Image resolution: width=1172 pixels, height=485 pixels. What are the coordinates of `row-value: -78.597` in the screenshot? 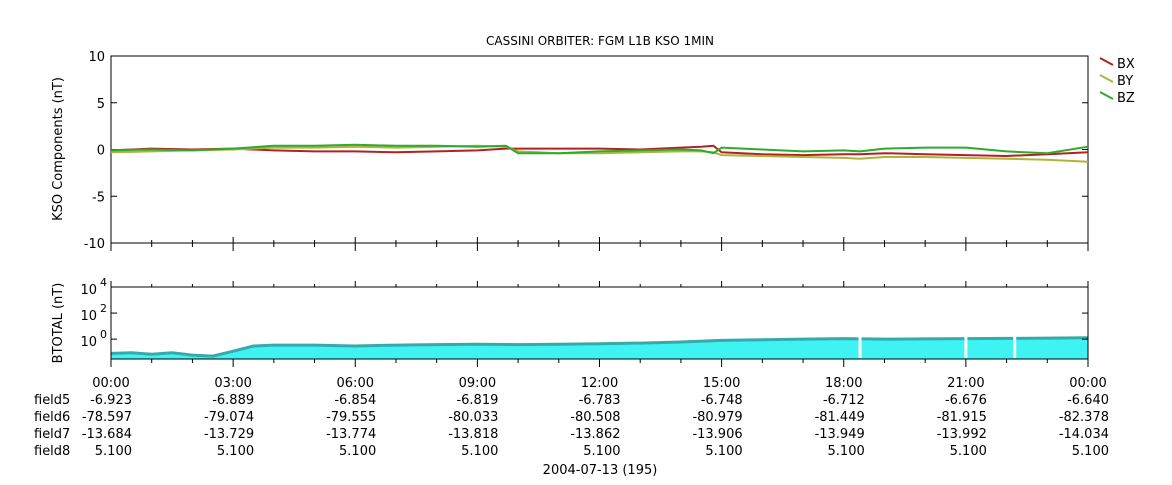 It's located at (107, 417).